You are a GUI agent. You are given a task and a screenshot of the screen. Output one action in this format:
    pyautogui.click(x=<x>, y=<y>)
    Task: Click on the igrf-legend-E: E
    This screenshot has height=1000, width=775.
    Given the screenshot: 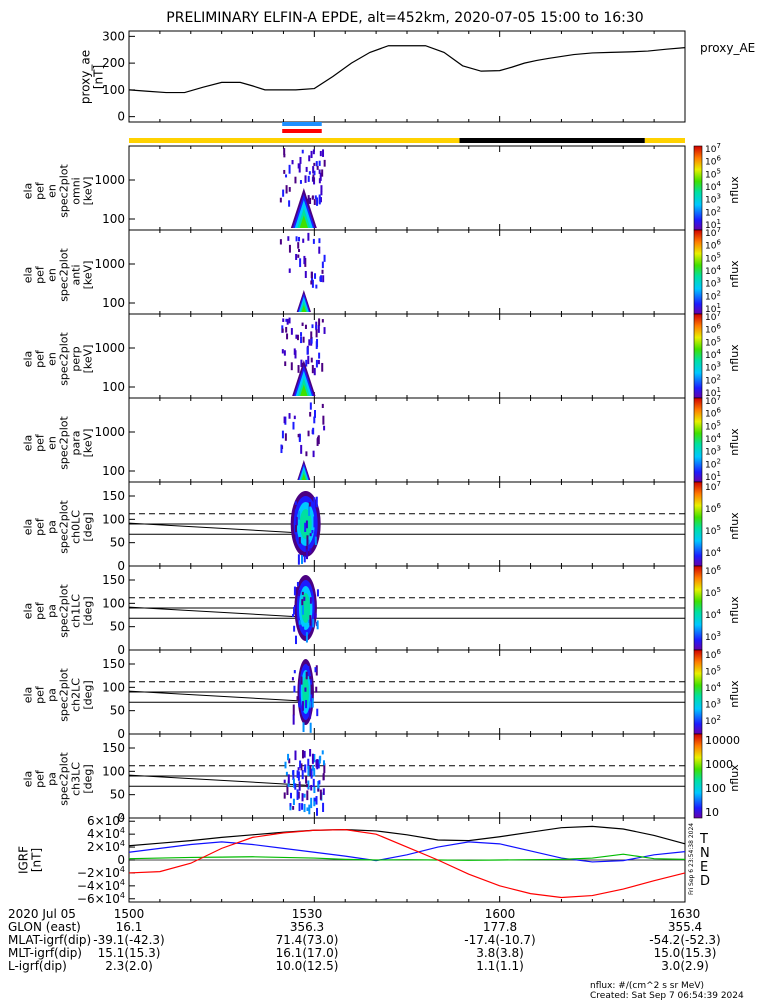 What is the action you would take?
    pyautogui.click(x=704, y=867)
    